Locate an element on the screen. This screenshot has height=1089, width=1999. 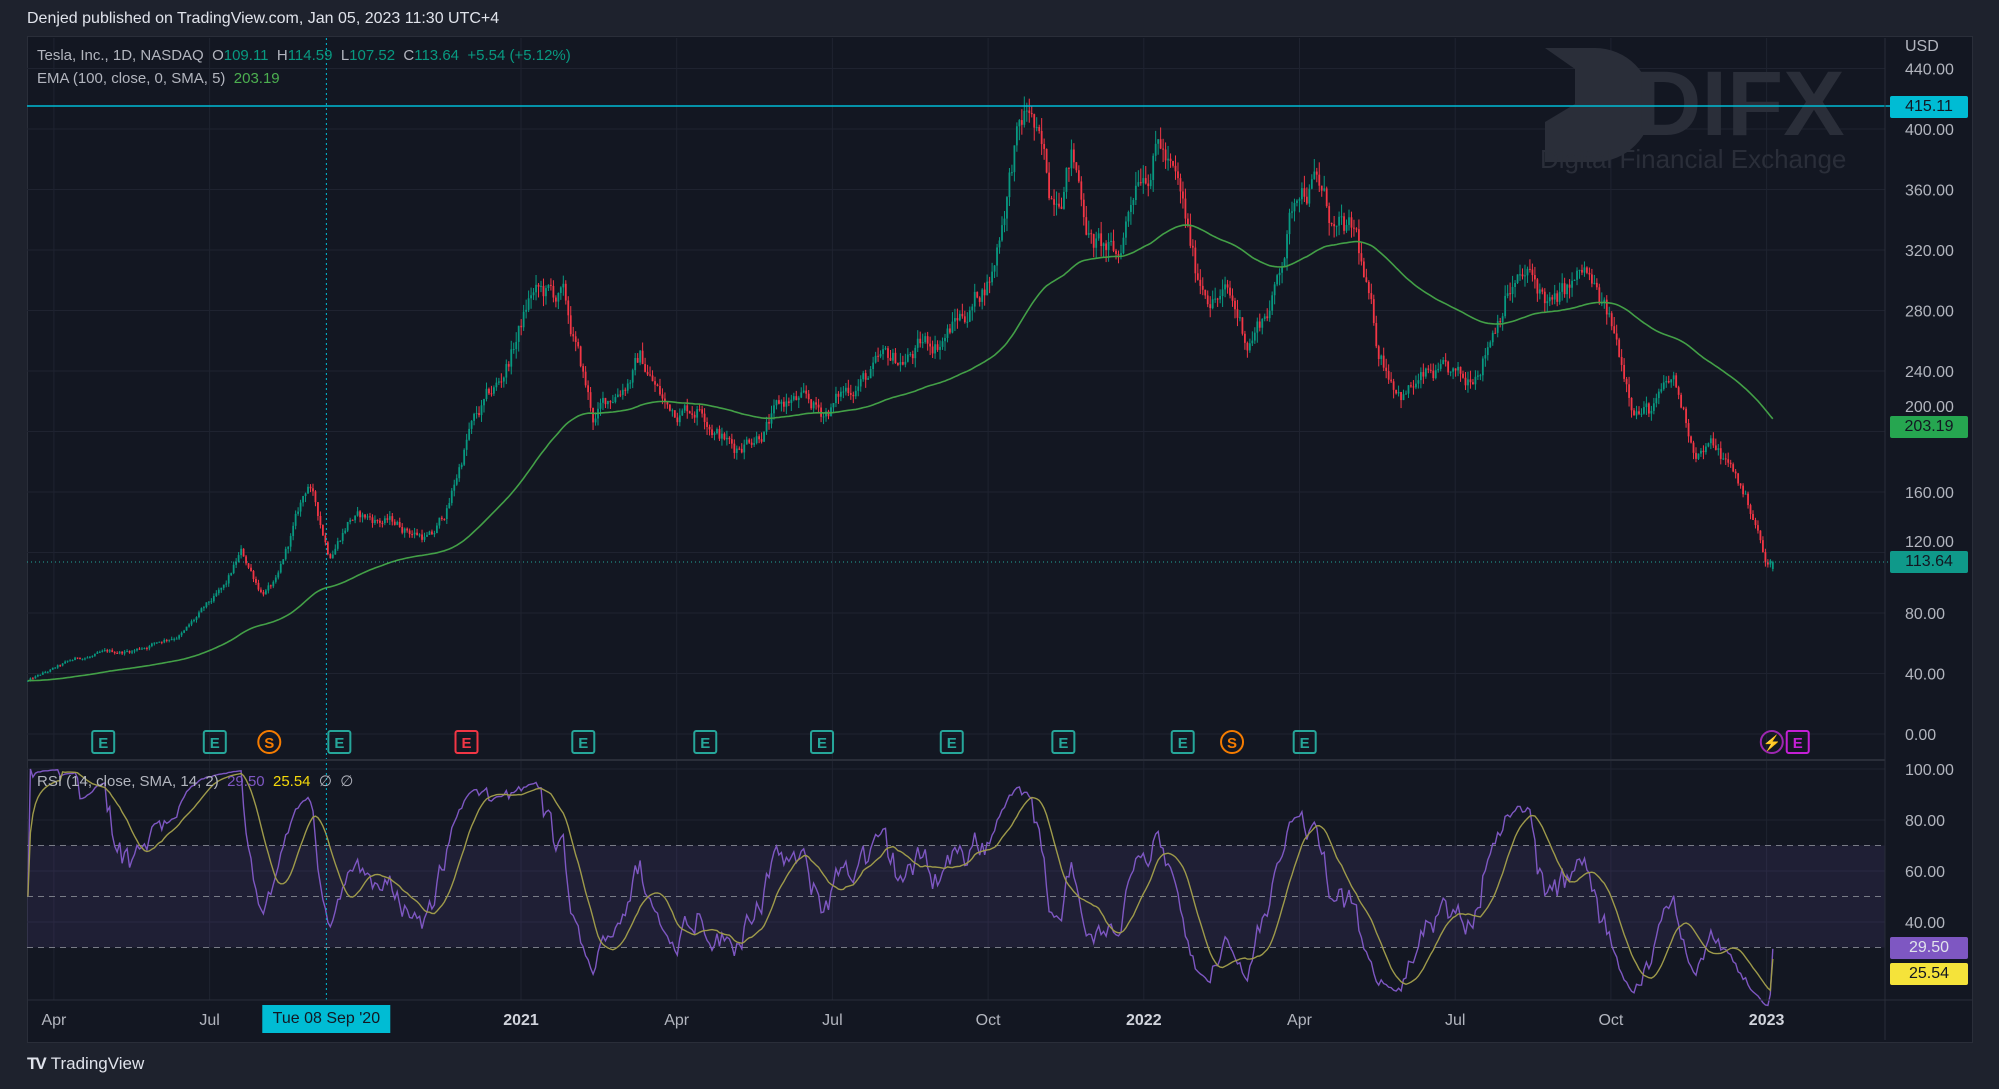
price-tick-label: 200.00 is located at coordinates (1929, 407).